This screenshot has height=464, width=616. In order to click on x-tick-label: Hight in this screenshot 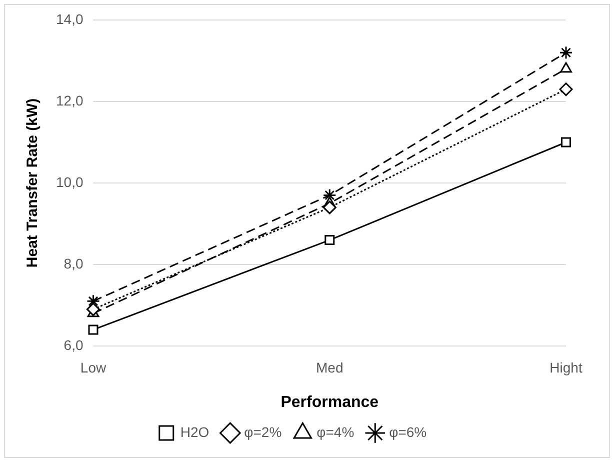, I will do `click(566, 367)`.